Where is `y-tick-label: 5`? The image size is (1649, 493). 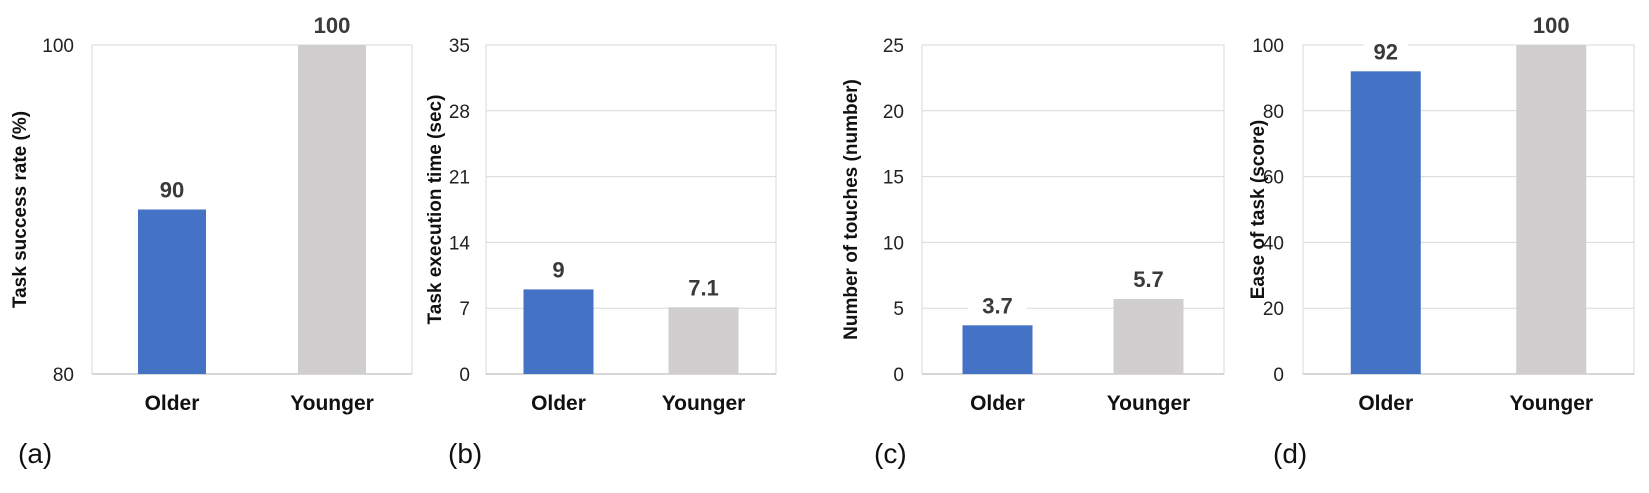
y-tick-label: 5 is located at coordinates (898, 309).